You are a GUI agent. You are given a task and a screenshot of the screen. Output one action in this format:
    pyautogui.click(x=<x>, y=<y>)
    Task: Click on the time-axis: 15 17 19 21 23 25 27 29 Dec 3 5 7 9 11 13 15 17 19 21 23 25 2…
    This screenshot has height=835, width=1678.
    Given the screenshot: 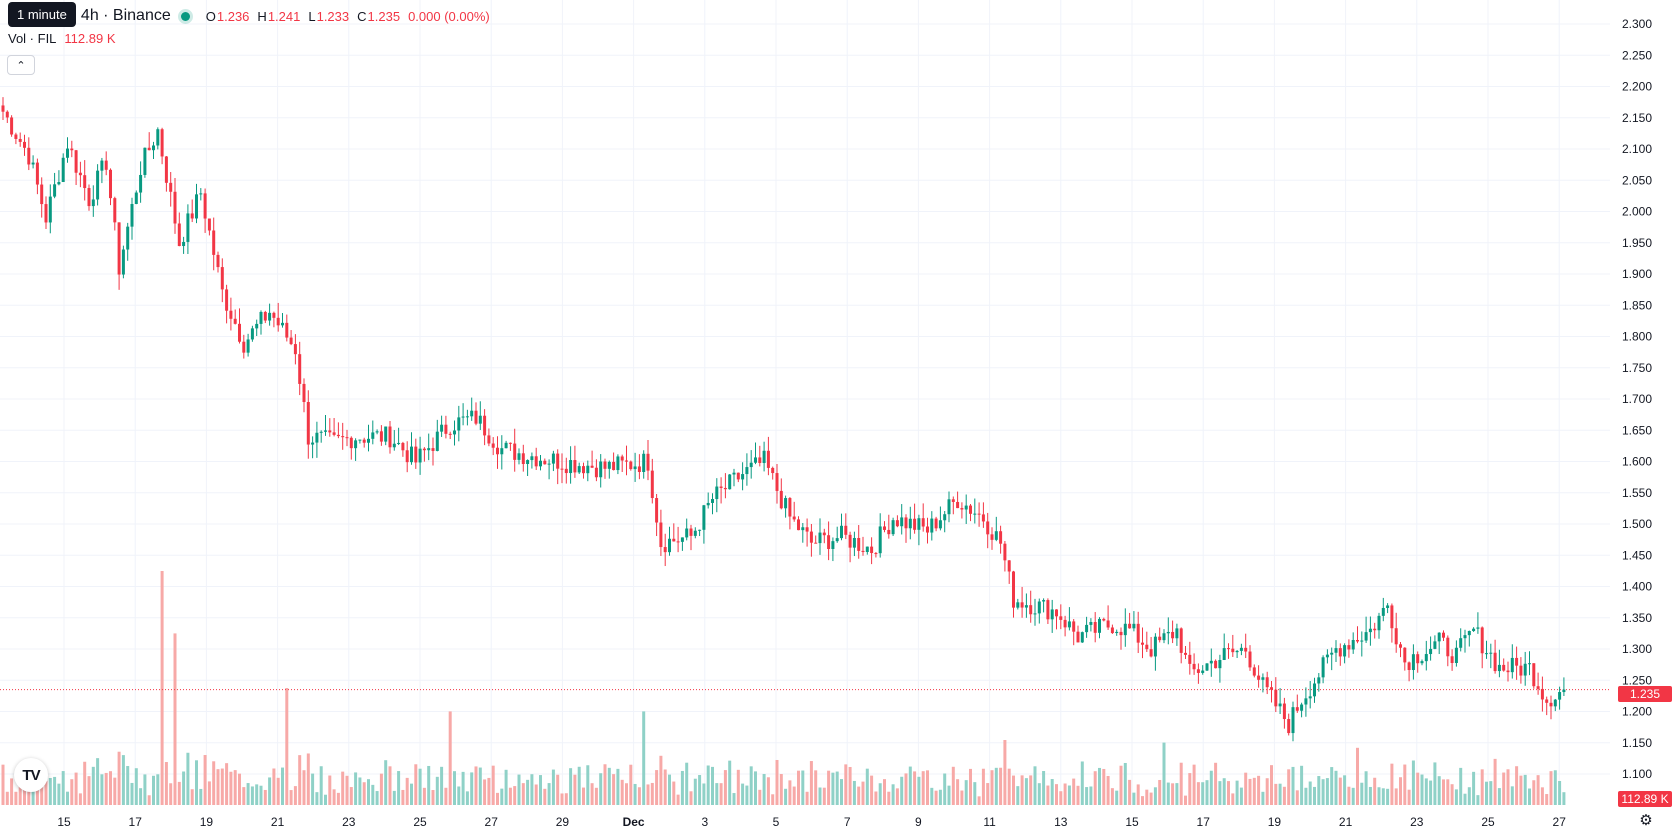 What is the action you would take?
    pyautogui.click(x=811, y=822)
    